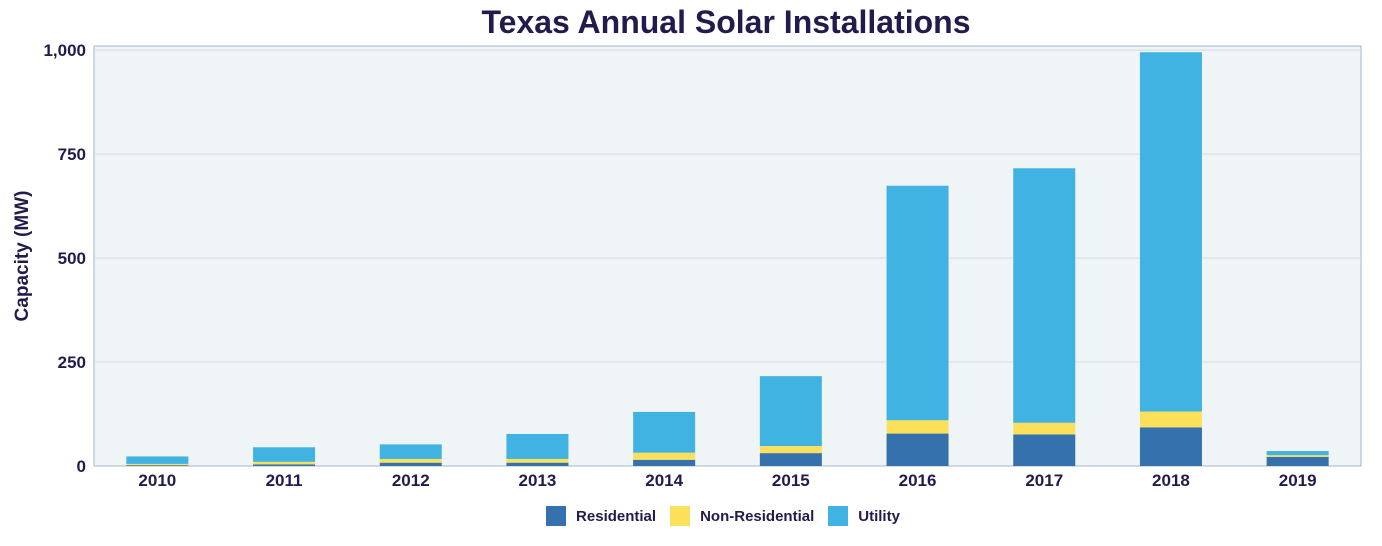  What do you see at coordinates (1297, 461) in the screenshot?
I see `bar-residential-2019` at bounding box center [1297, 461].